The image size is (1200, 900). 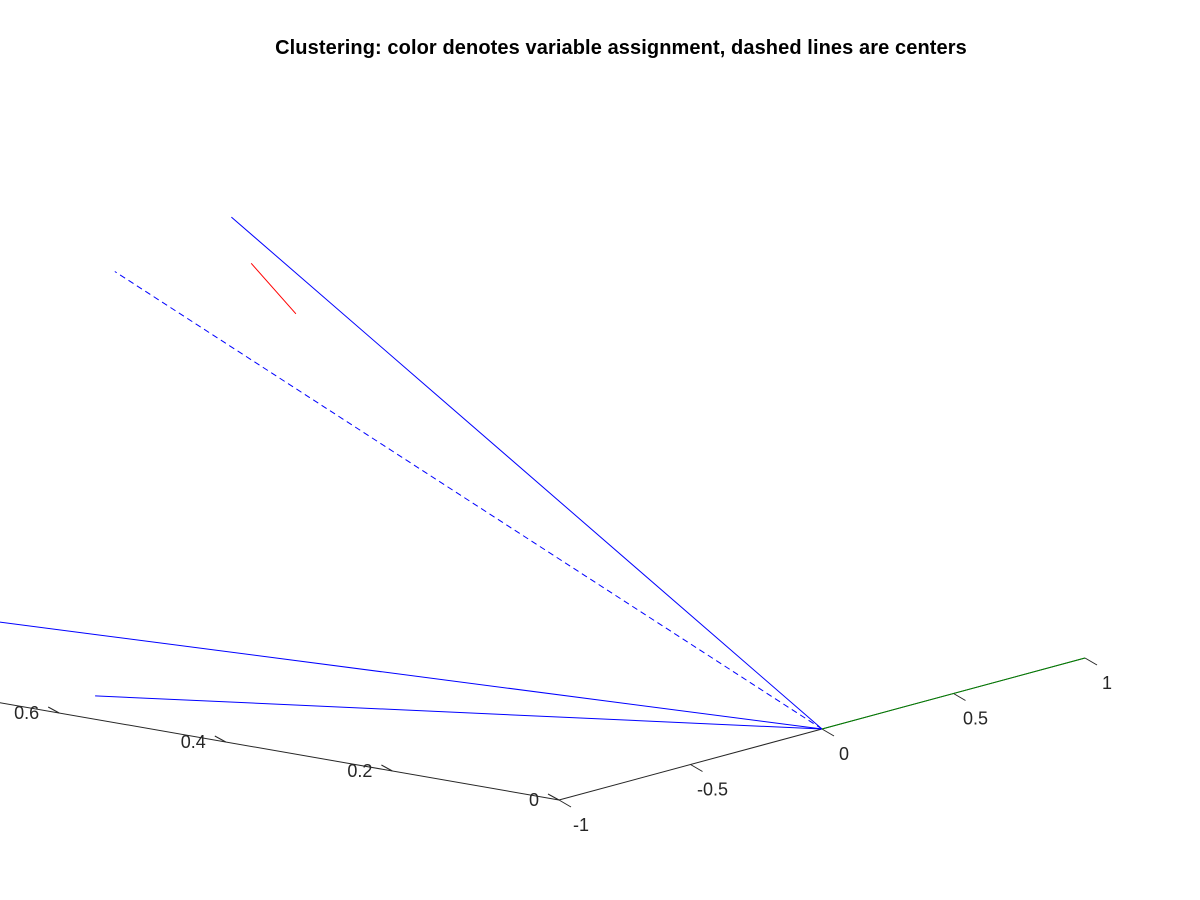 What do you see at coordinates (26, 713) in the screenshot?
I see `y-tick-label: 0.6` at bounding box center [26, 713].